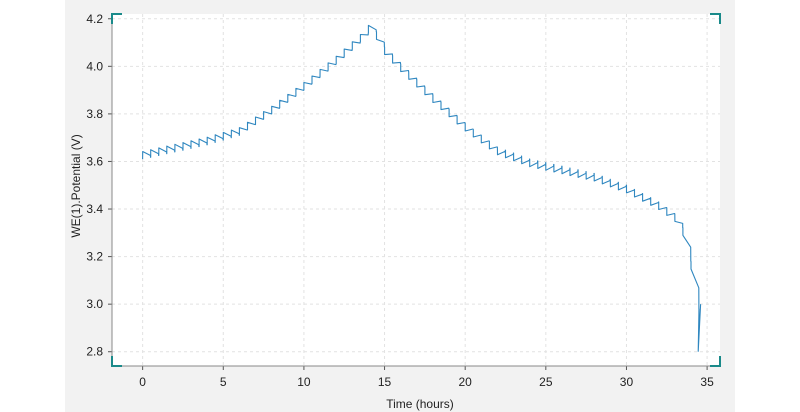 The width and height of the screenshot is (800, 412). Describe the element at coordinates (627, 382) in the screenshot. I see `x-tick-label: 30` at that location.